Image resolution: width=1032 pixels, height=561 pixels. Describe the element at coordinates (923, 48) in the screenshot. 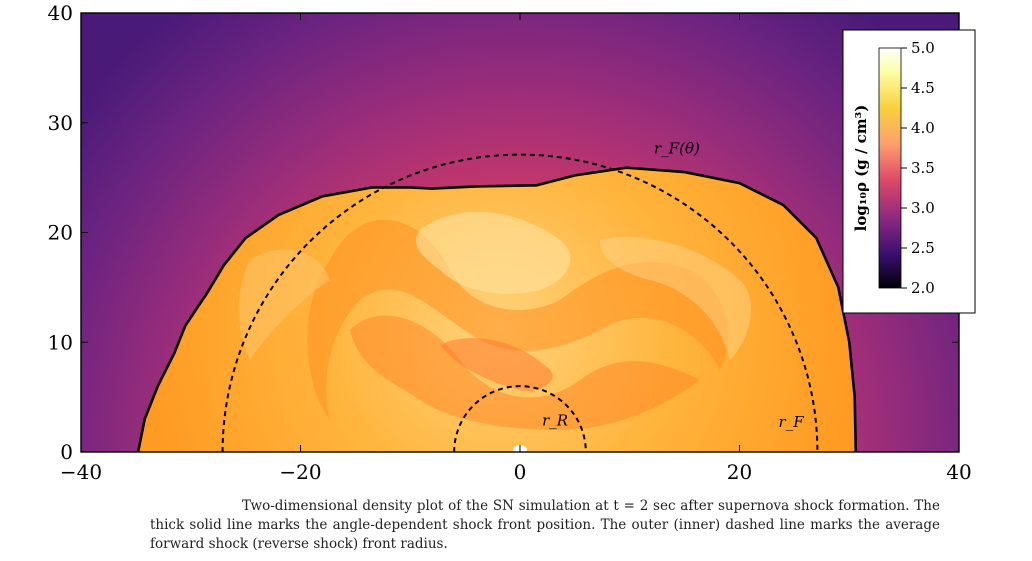

I see `colorbar-tick-label: 5.0` at that location.